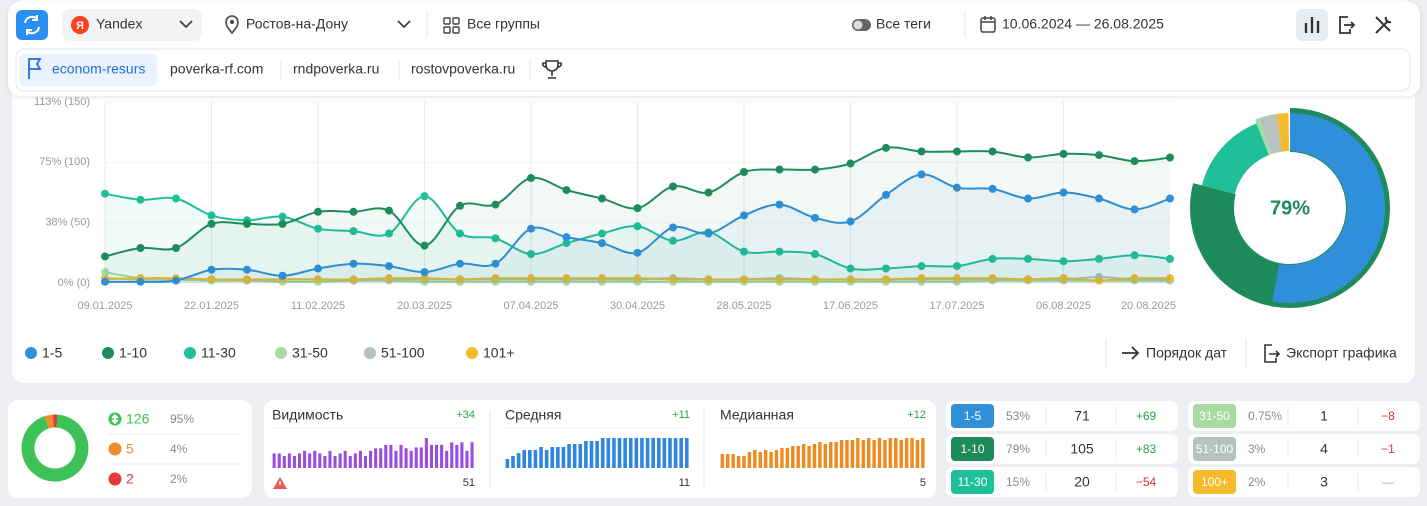 This screenshot has height=506, width=1427. What do you see at coordinates (74, 283) in the screenshot?
I see `y-tick-label: 0% (0)` at bounding box center [74, 283].